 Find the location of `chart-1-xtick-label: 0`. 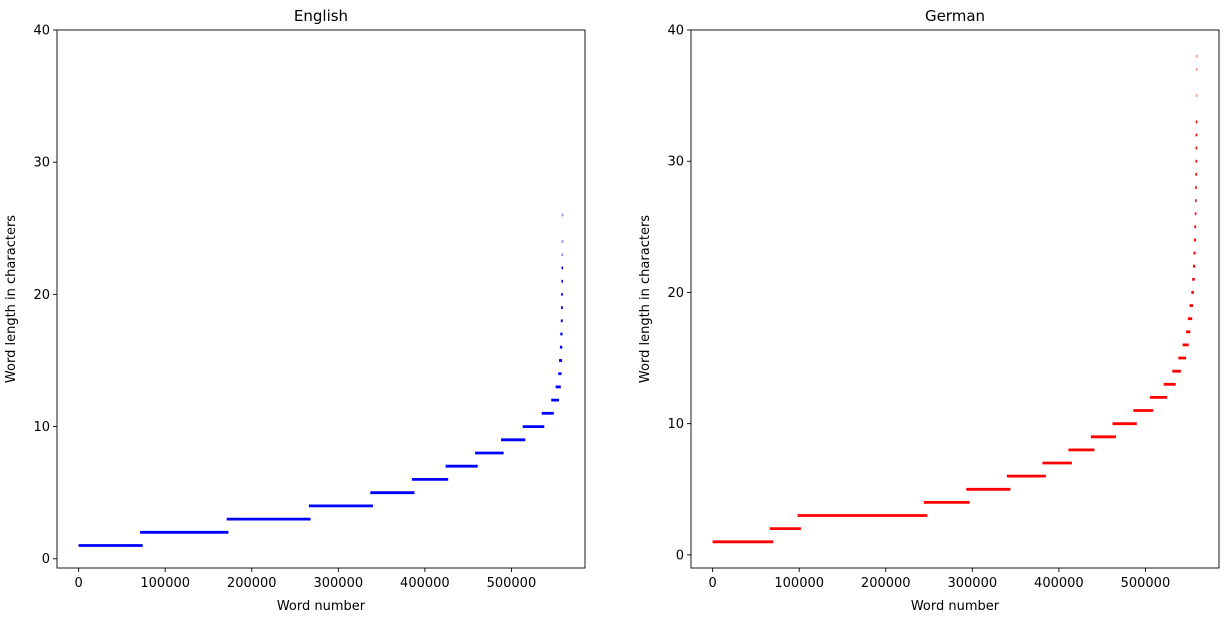

chart-1-xtick-label: 0 is located at coordinates (712, 583).